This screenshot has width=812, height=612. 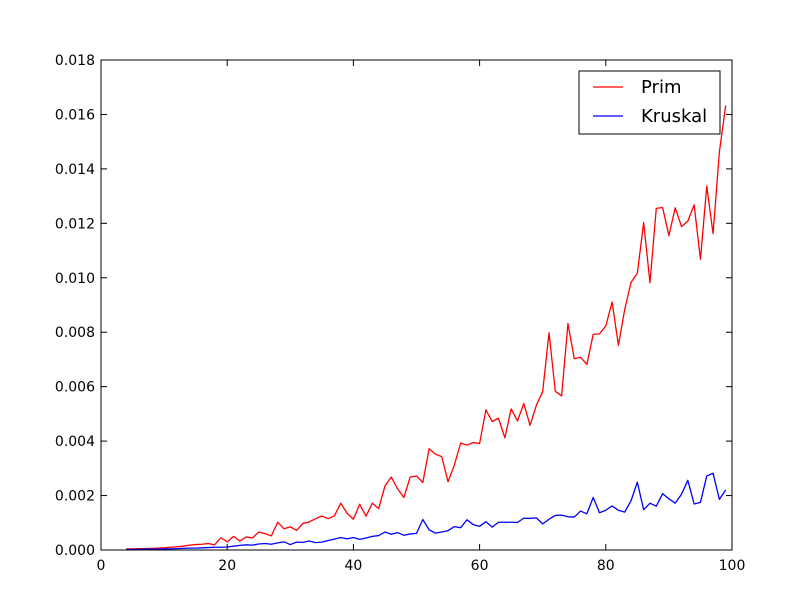 I want to click on y-tick-label: 0.016, so click(x=75, y=115).